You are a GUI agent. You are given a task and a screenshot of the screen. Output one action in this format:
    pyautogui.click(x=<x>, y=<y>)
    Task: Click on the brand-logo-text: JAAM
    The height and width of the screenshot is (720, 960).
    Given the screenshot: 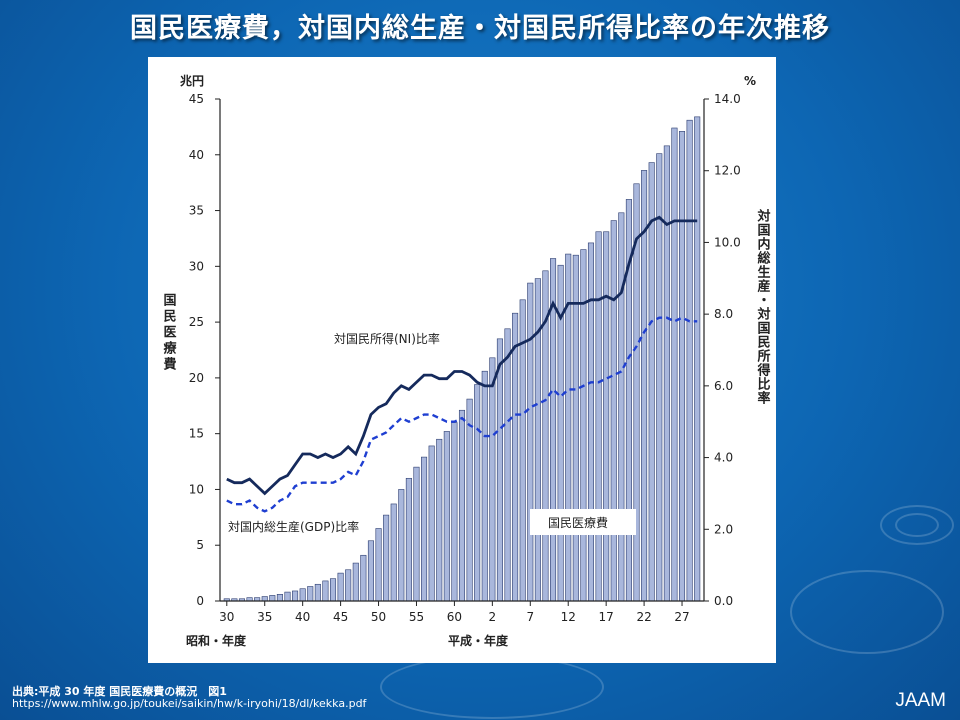 What is the action you would take?
    pyautogui.click(x=920, y=700)
    